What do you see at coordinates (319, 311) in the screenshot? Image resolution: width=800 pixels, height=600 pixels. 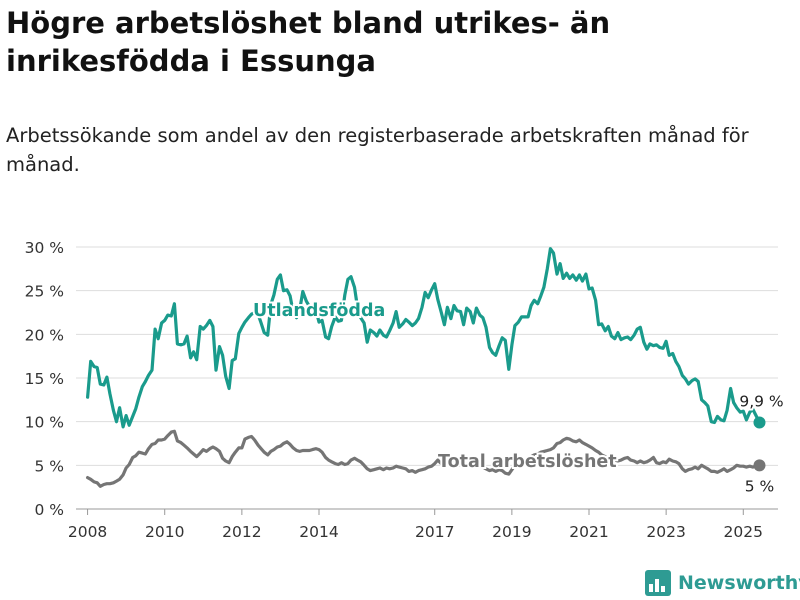 I see `series-label-utlandsfodda: Utlandsfödda` at bounding box center [319, 311].